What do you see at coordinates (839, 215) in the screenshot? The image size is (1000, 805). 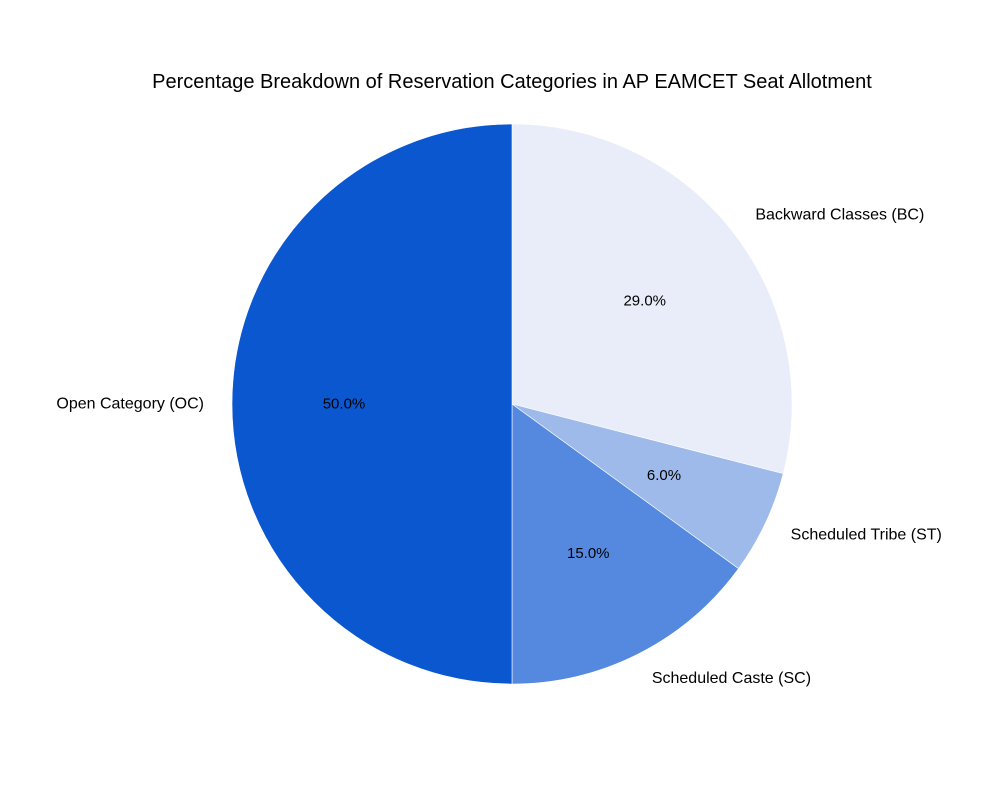 I see `slice-label-backward-classes-bc: Backward Classes (BC)` at bounding box center [839, 215].